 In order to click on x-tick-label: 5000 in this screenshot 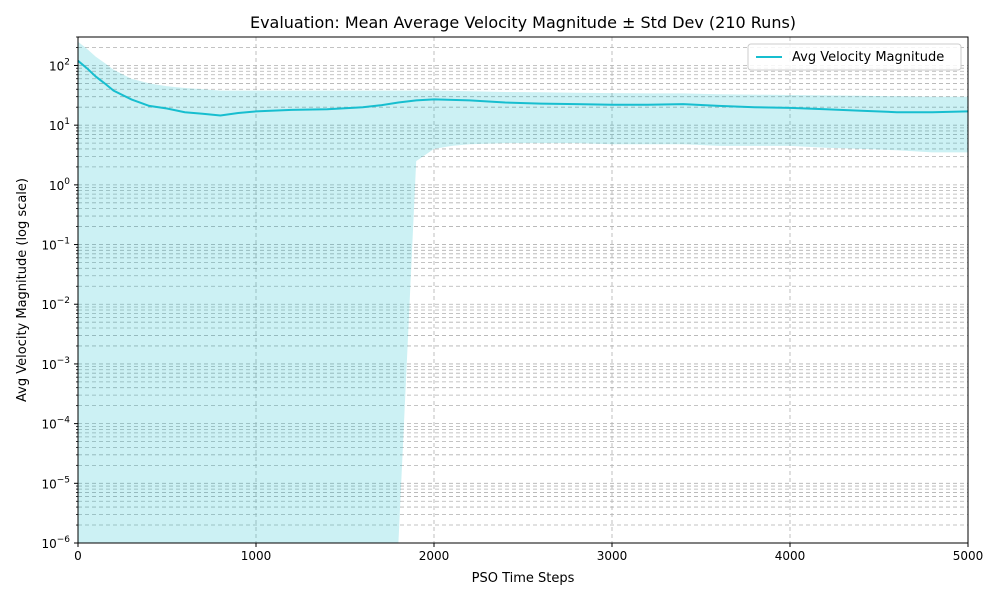, I will do `click(968, 556)`.